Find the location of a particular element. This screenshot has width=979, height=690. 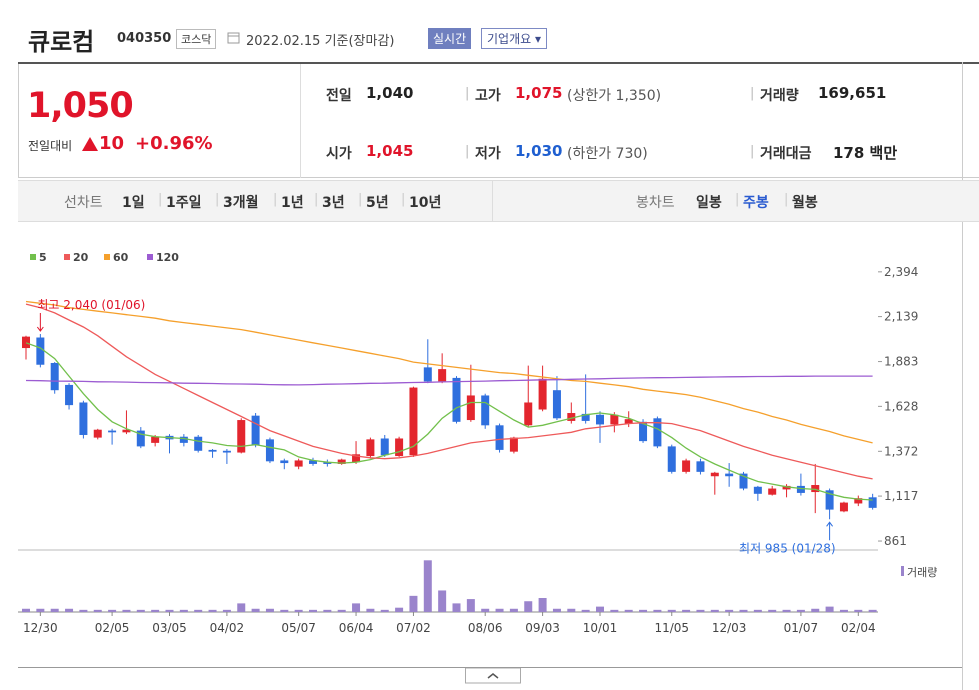

period-tab: 5년 is located at coordinates (377, 203).